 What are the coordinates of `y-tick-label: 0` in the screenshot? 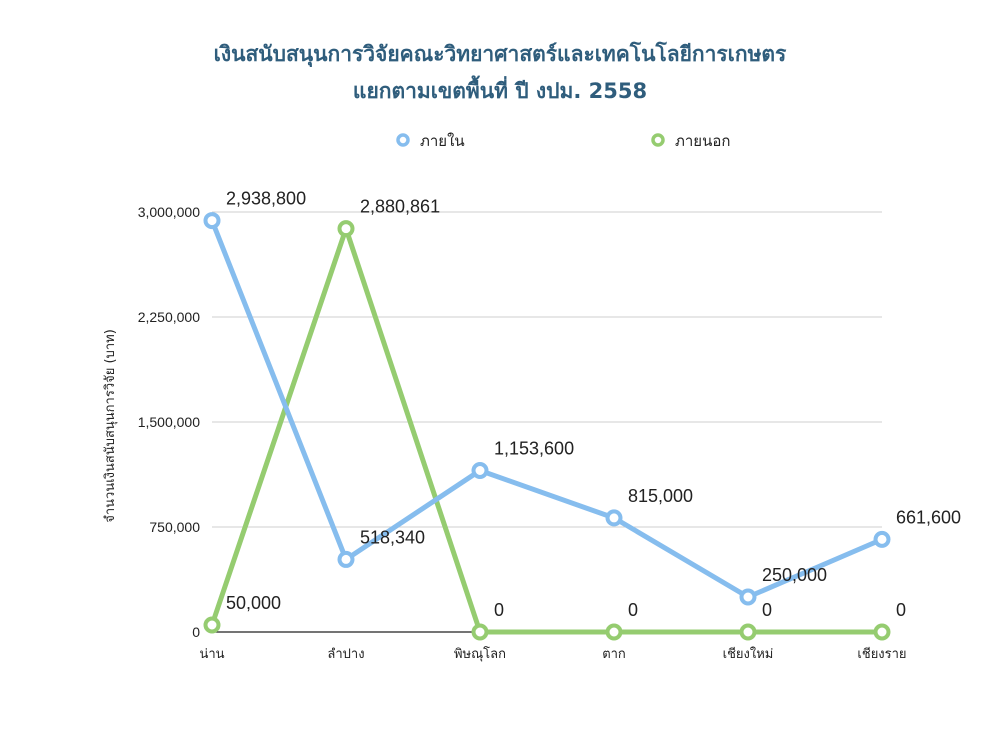 It's located at (196, 632).